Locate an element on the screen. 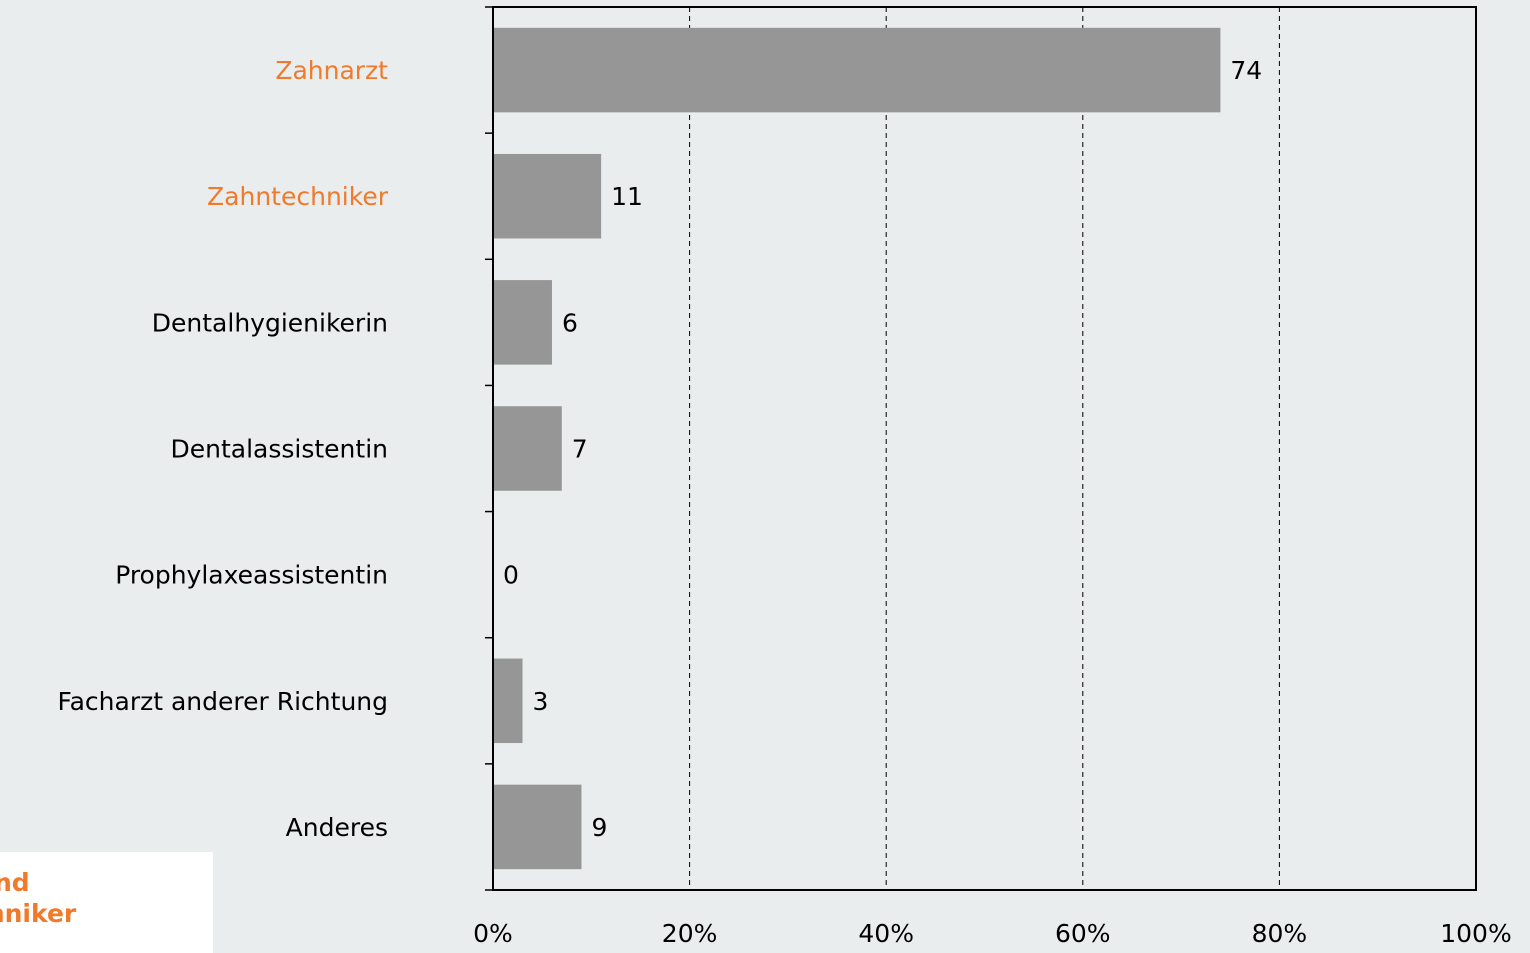 The width and height of the screenshot is (1530, 953). x-tick-label: 60% is located at coordinates (1083, 933).